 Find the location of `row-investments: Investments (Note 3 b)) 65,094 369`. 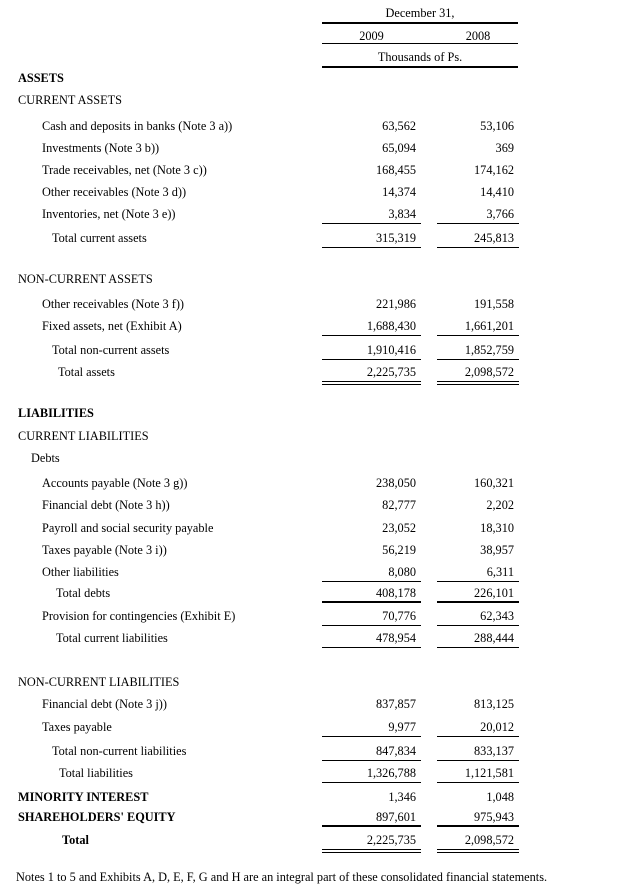

row-investments: Investments (Note 3 b)) 65,094 369 is located at coordinates (309, 149).